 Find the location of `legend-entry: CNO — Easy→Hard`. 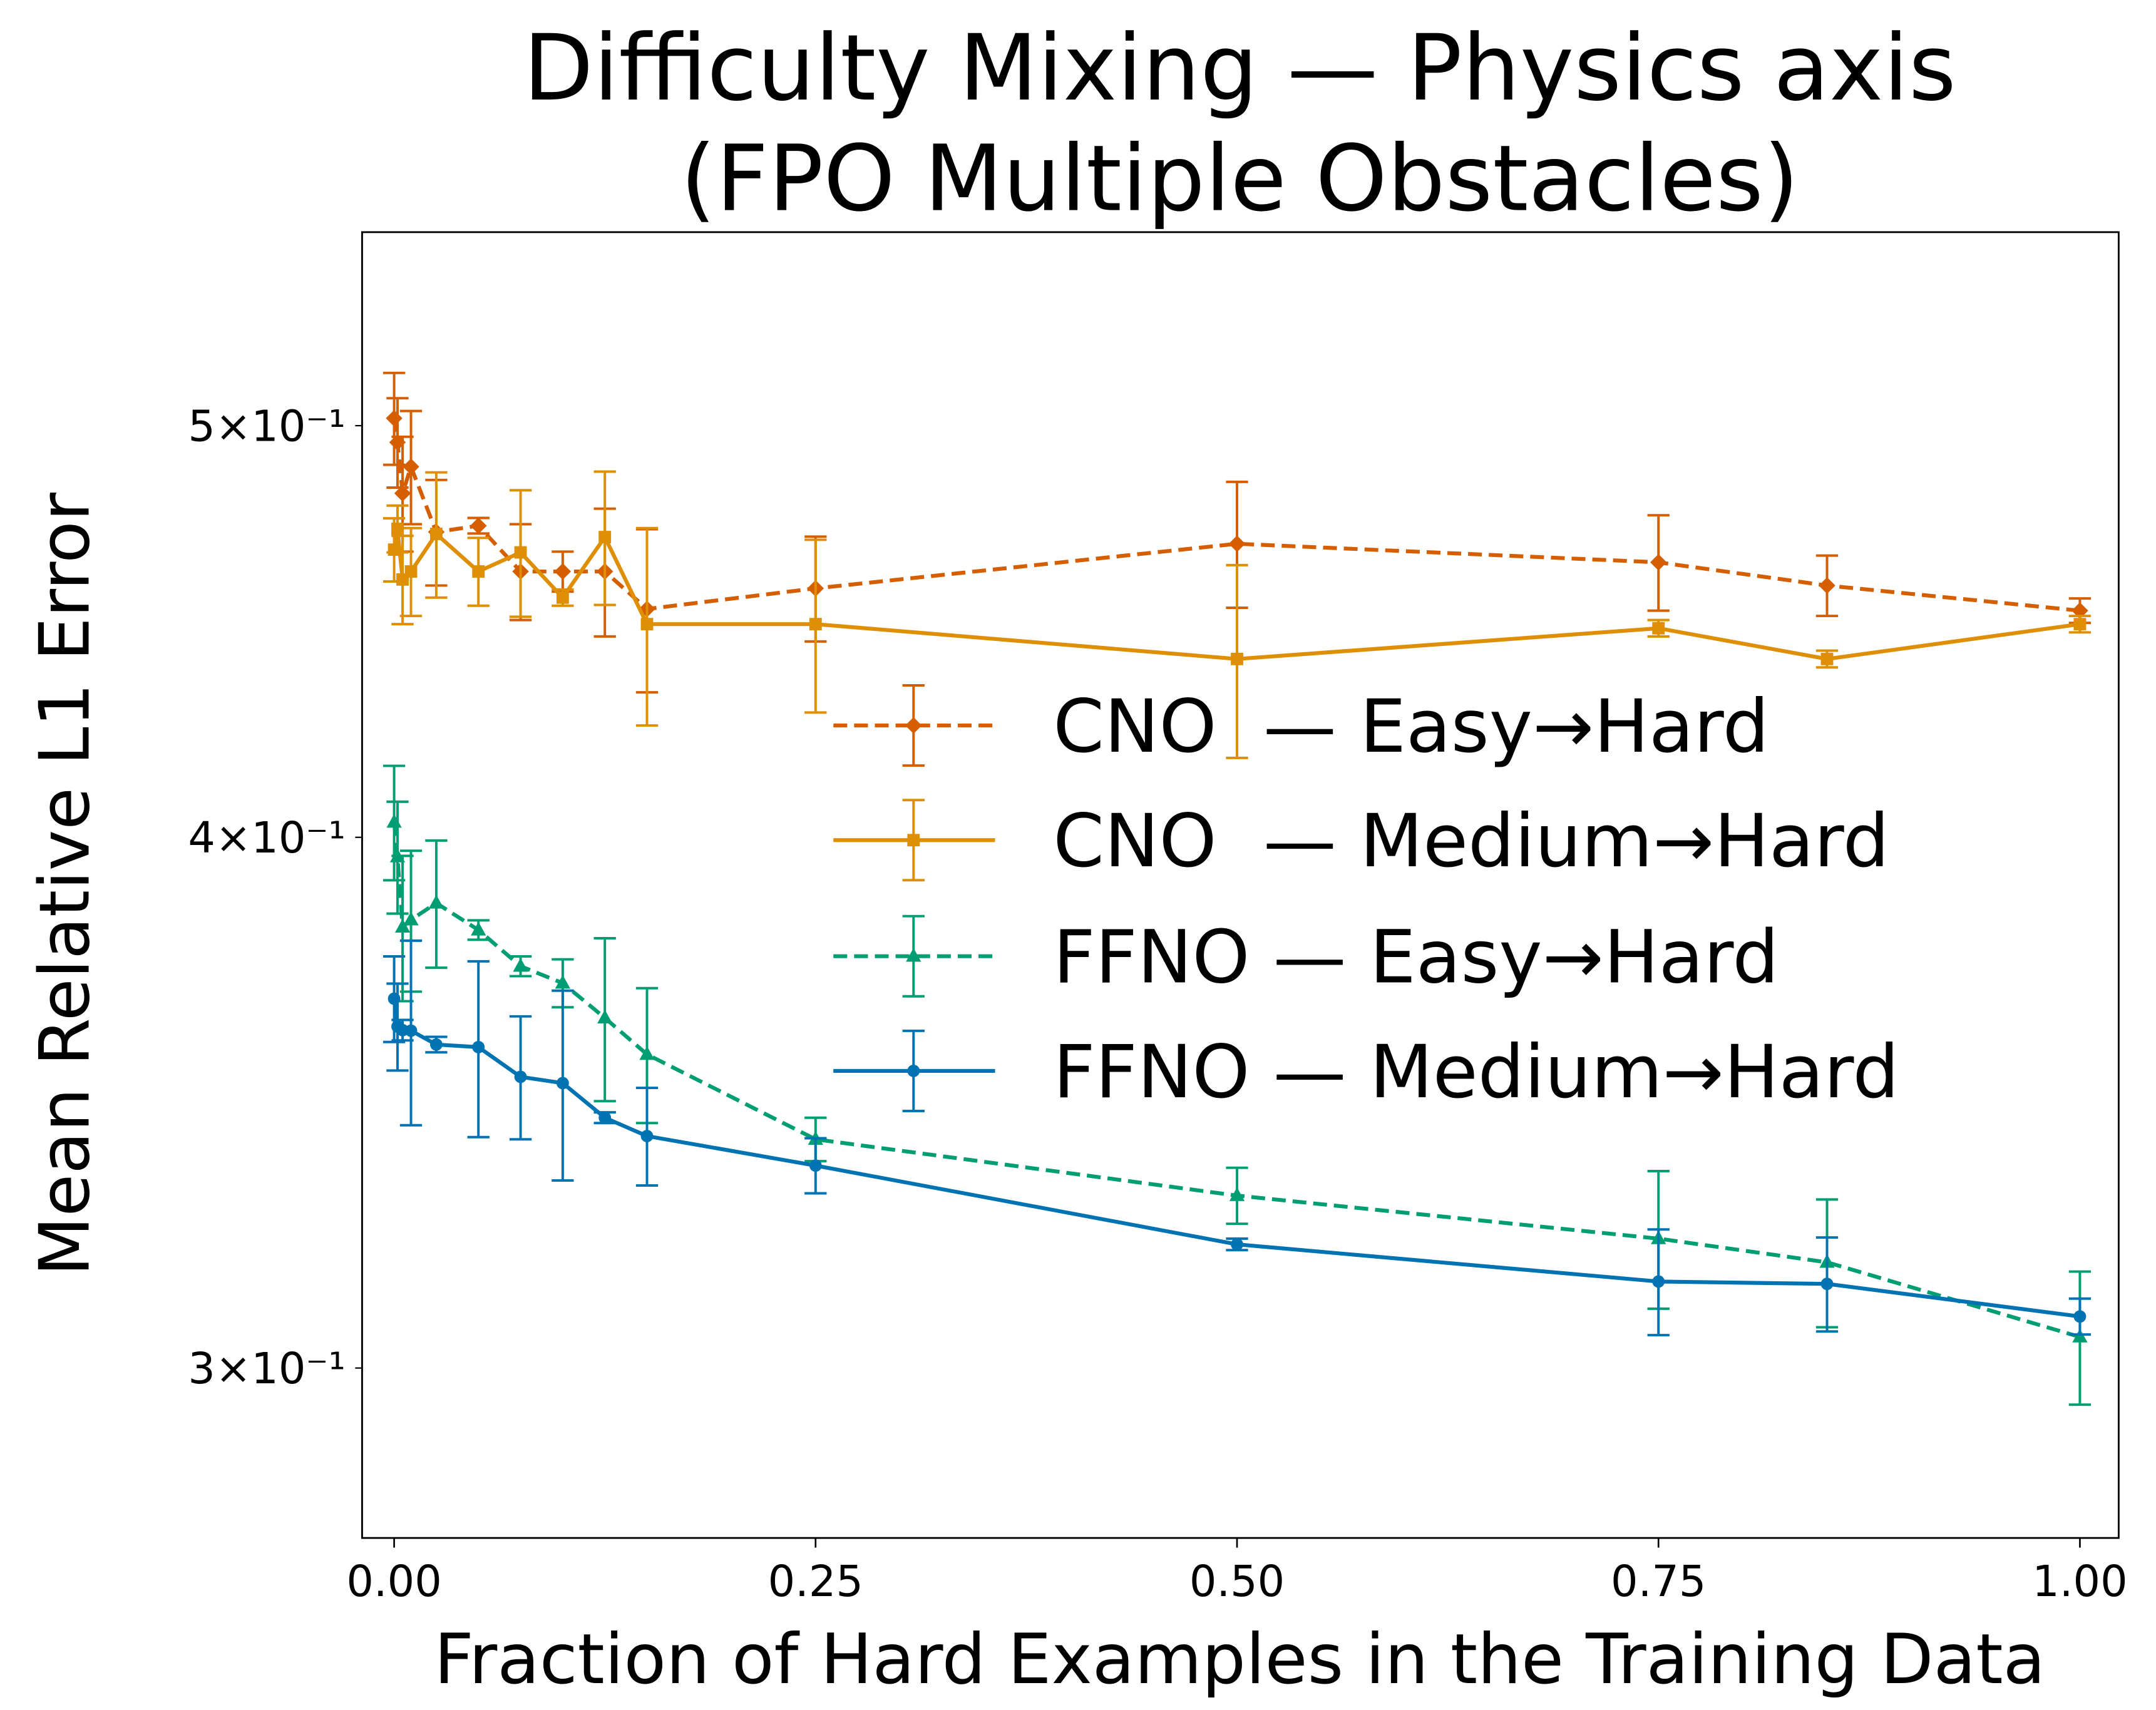

legend-entry: CNO — Easy→Hard is located at coordinates (1301, 726).